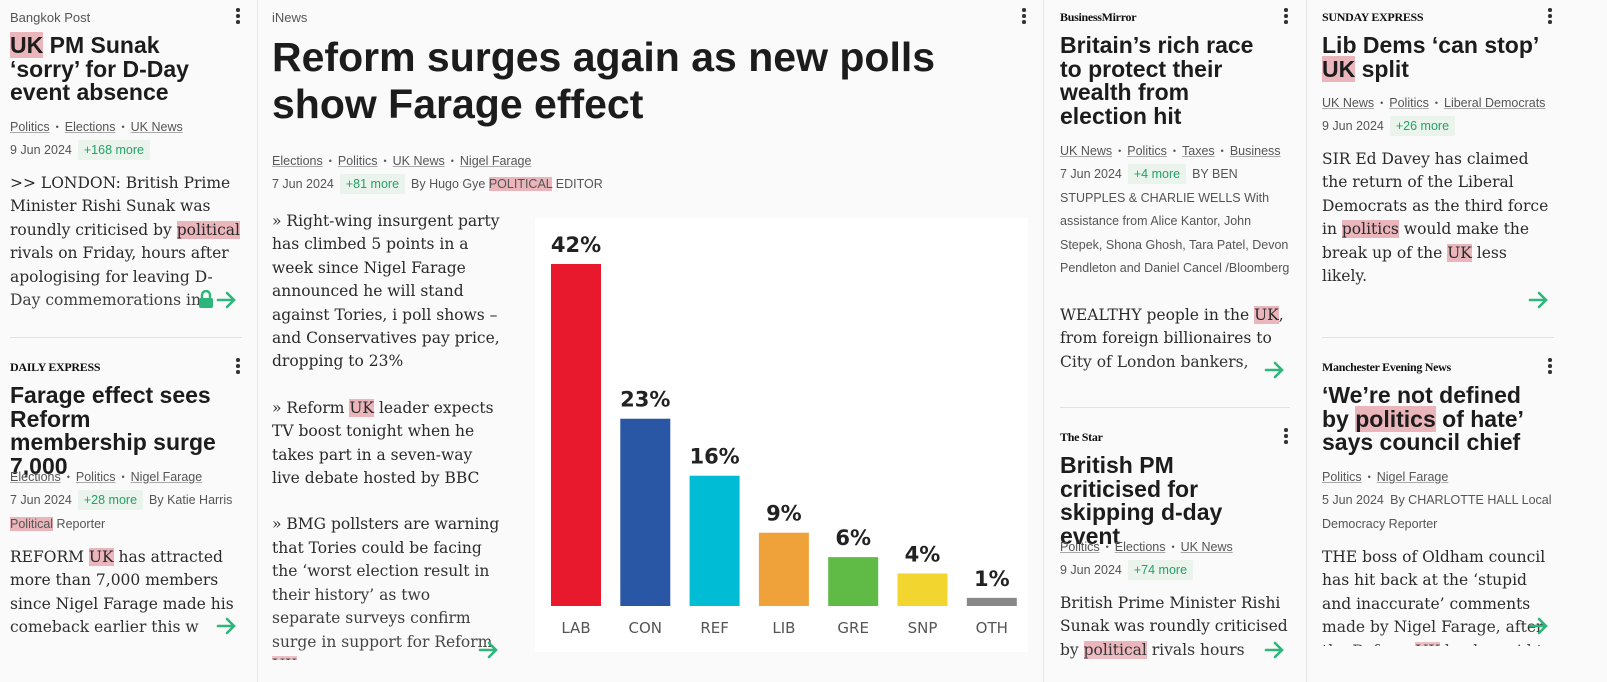  Describe the element at coordinates (520, 184) in the screenshot. I see `highlight: POLITICAL` at that location.